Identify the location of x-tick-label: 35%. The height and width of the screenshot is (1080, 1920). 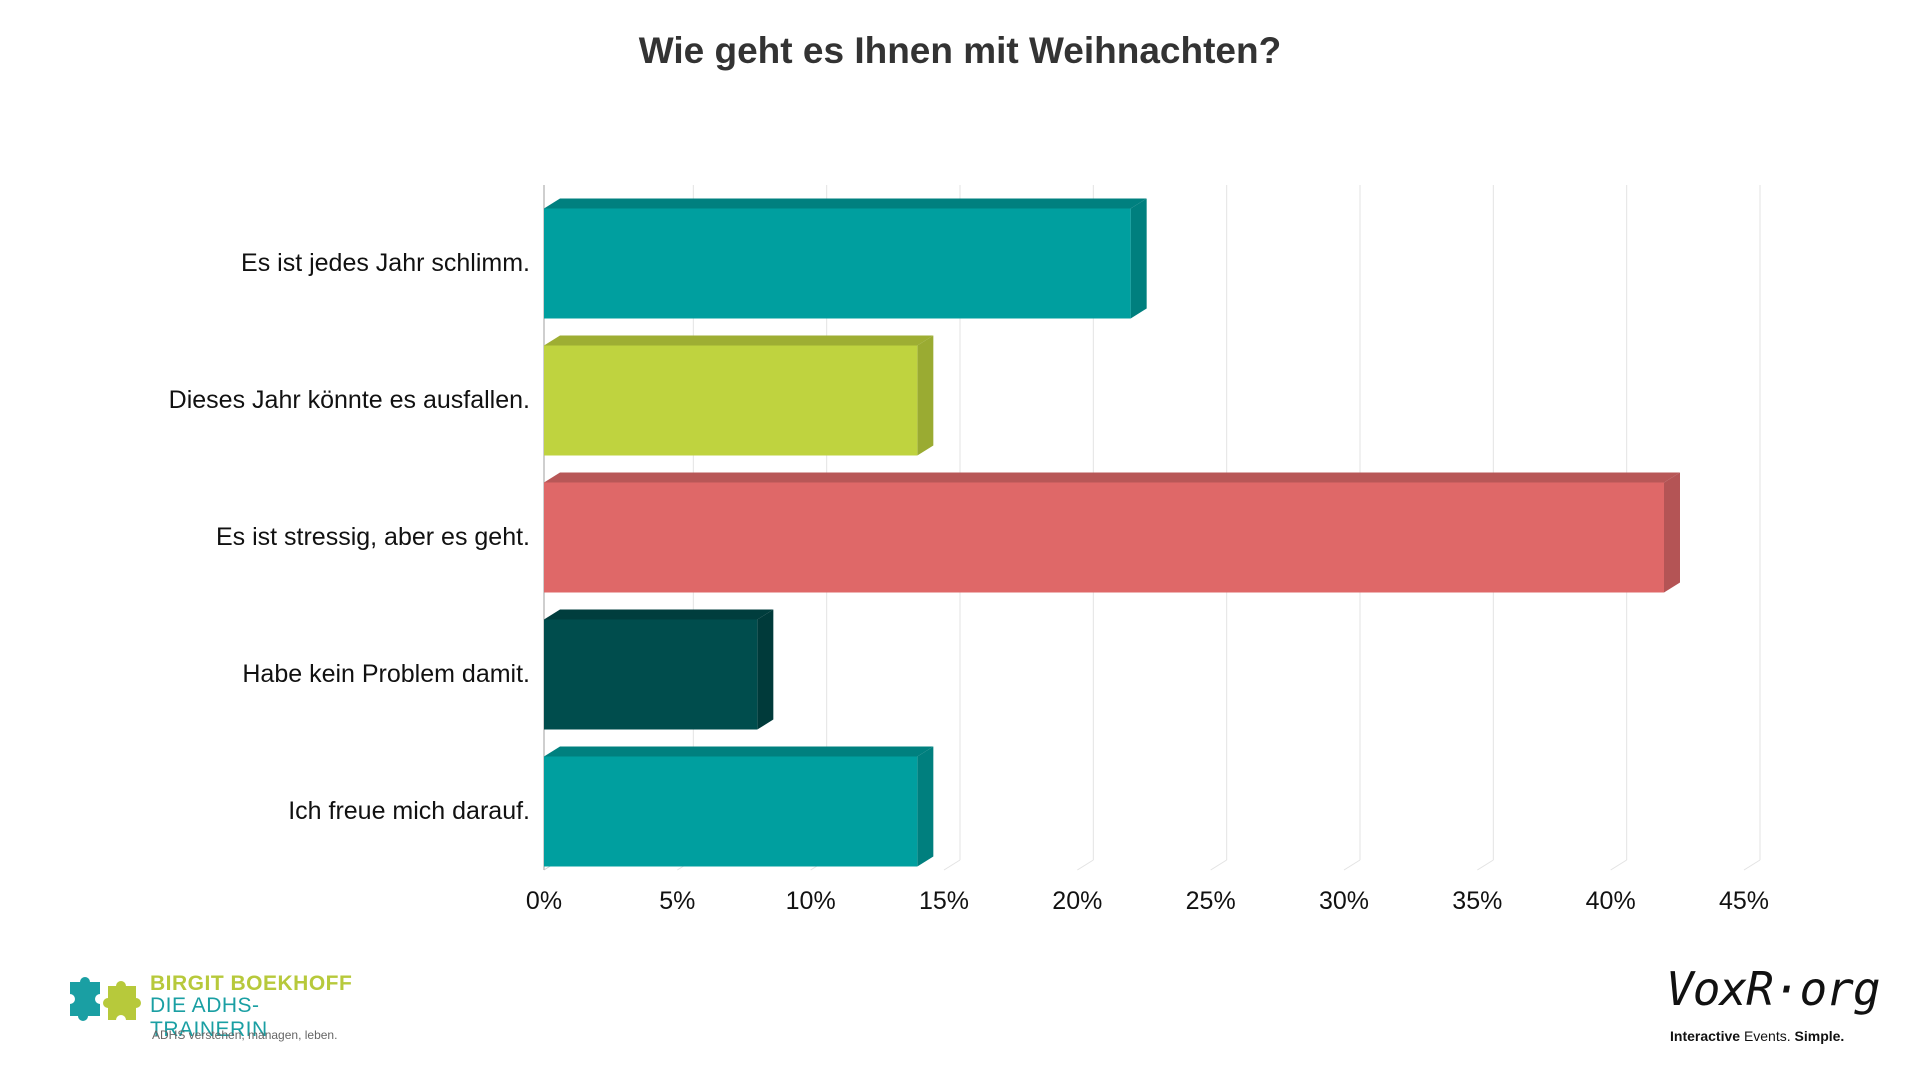
(1477, 901).